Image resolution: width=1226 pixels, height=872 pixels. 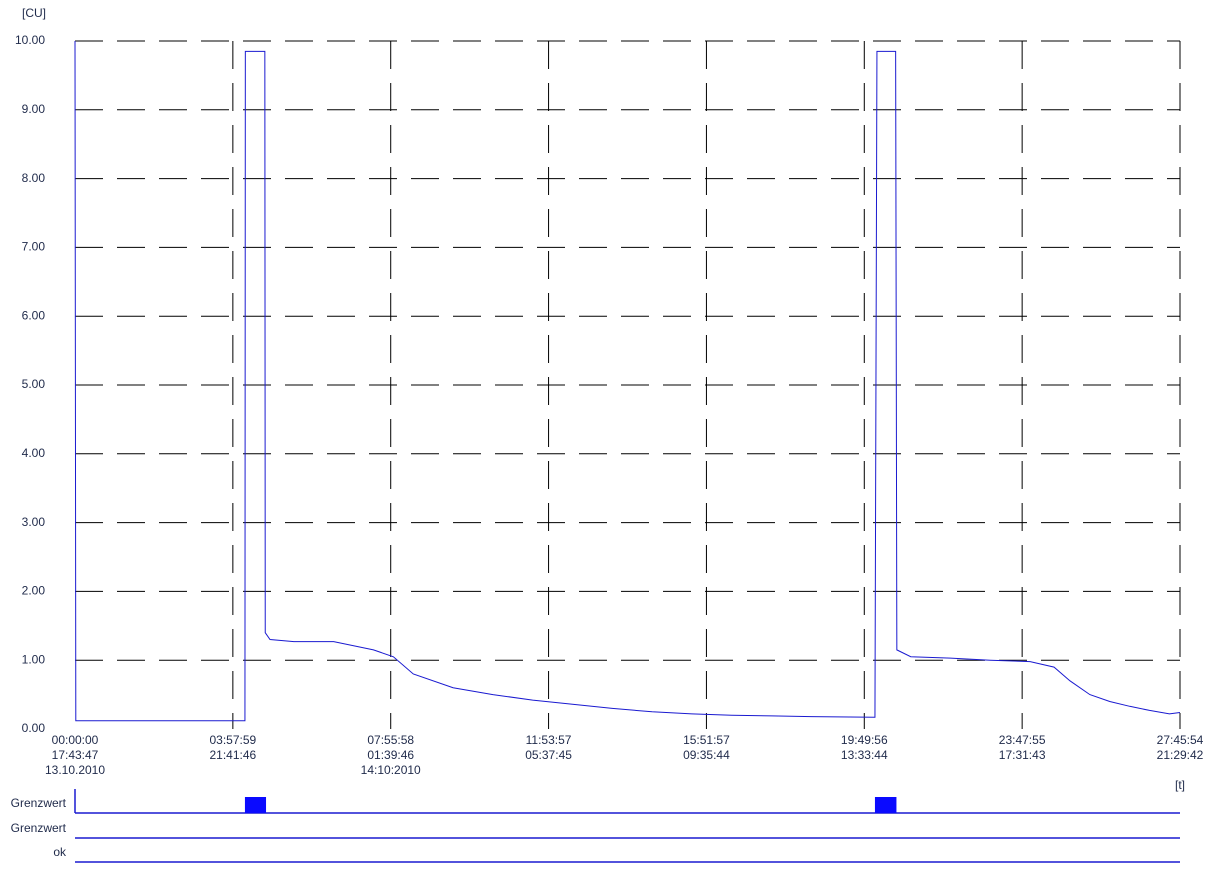 I want to click on x-tick-clock: 09:35:44, so click(x=706, y=755).